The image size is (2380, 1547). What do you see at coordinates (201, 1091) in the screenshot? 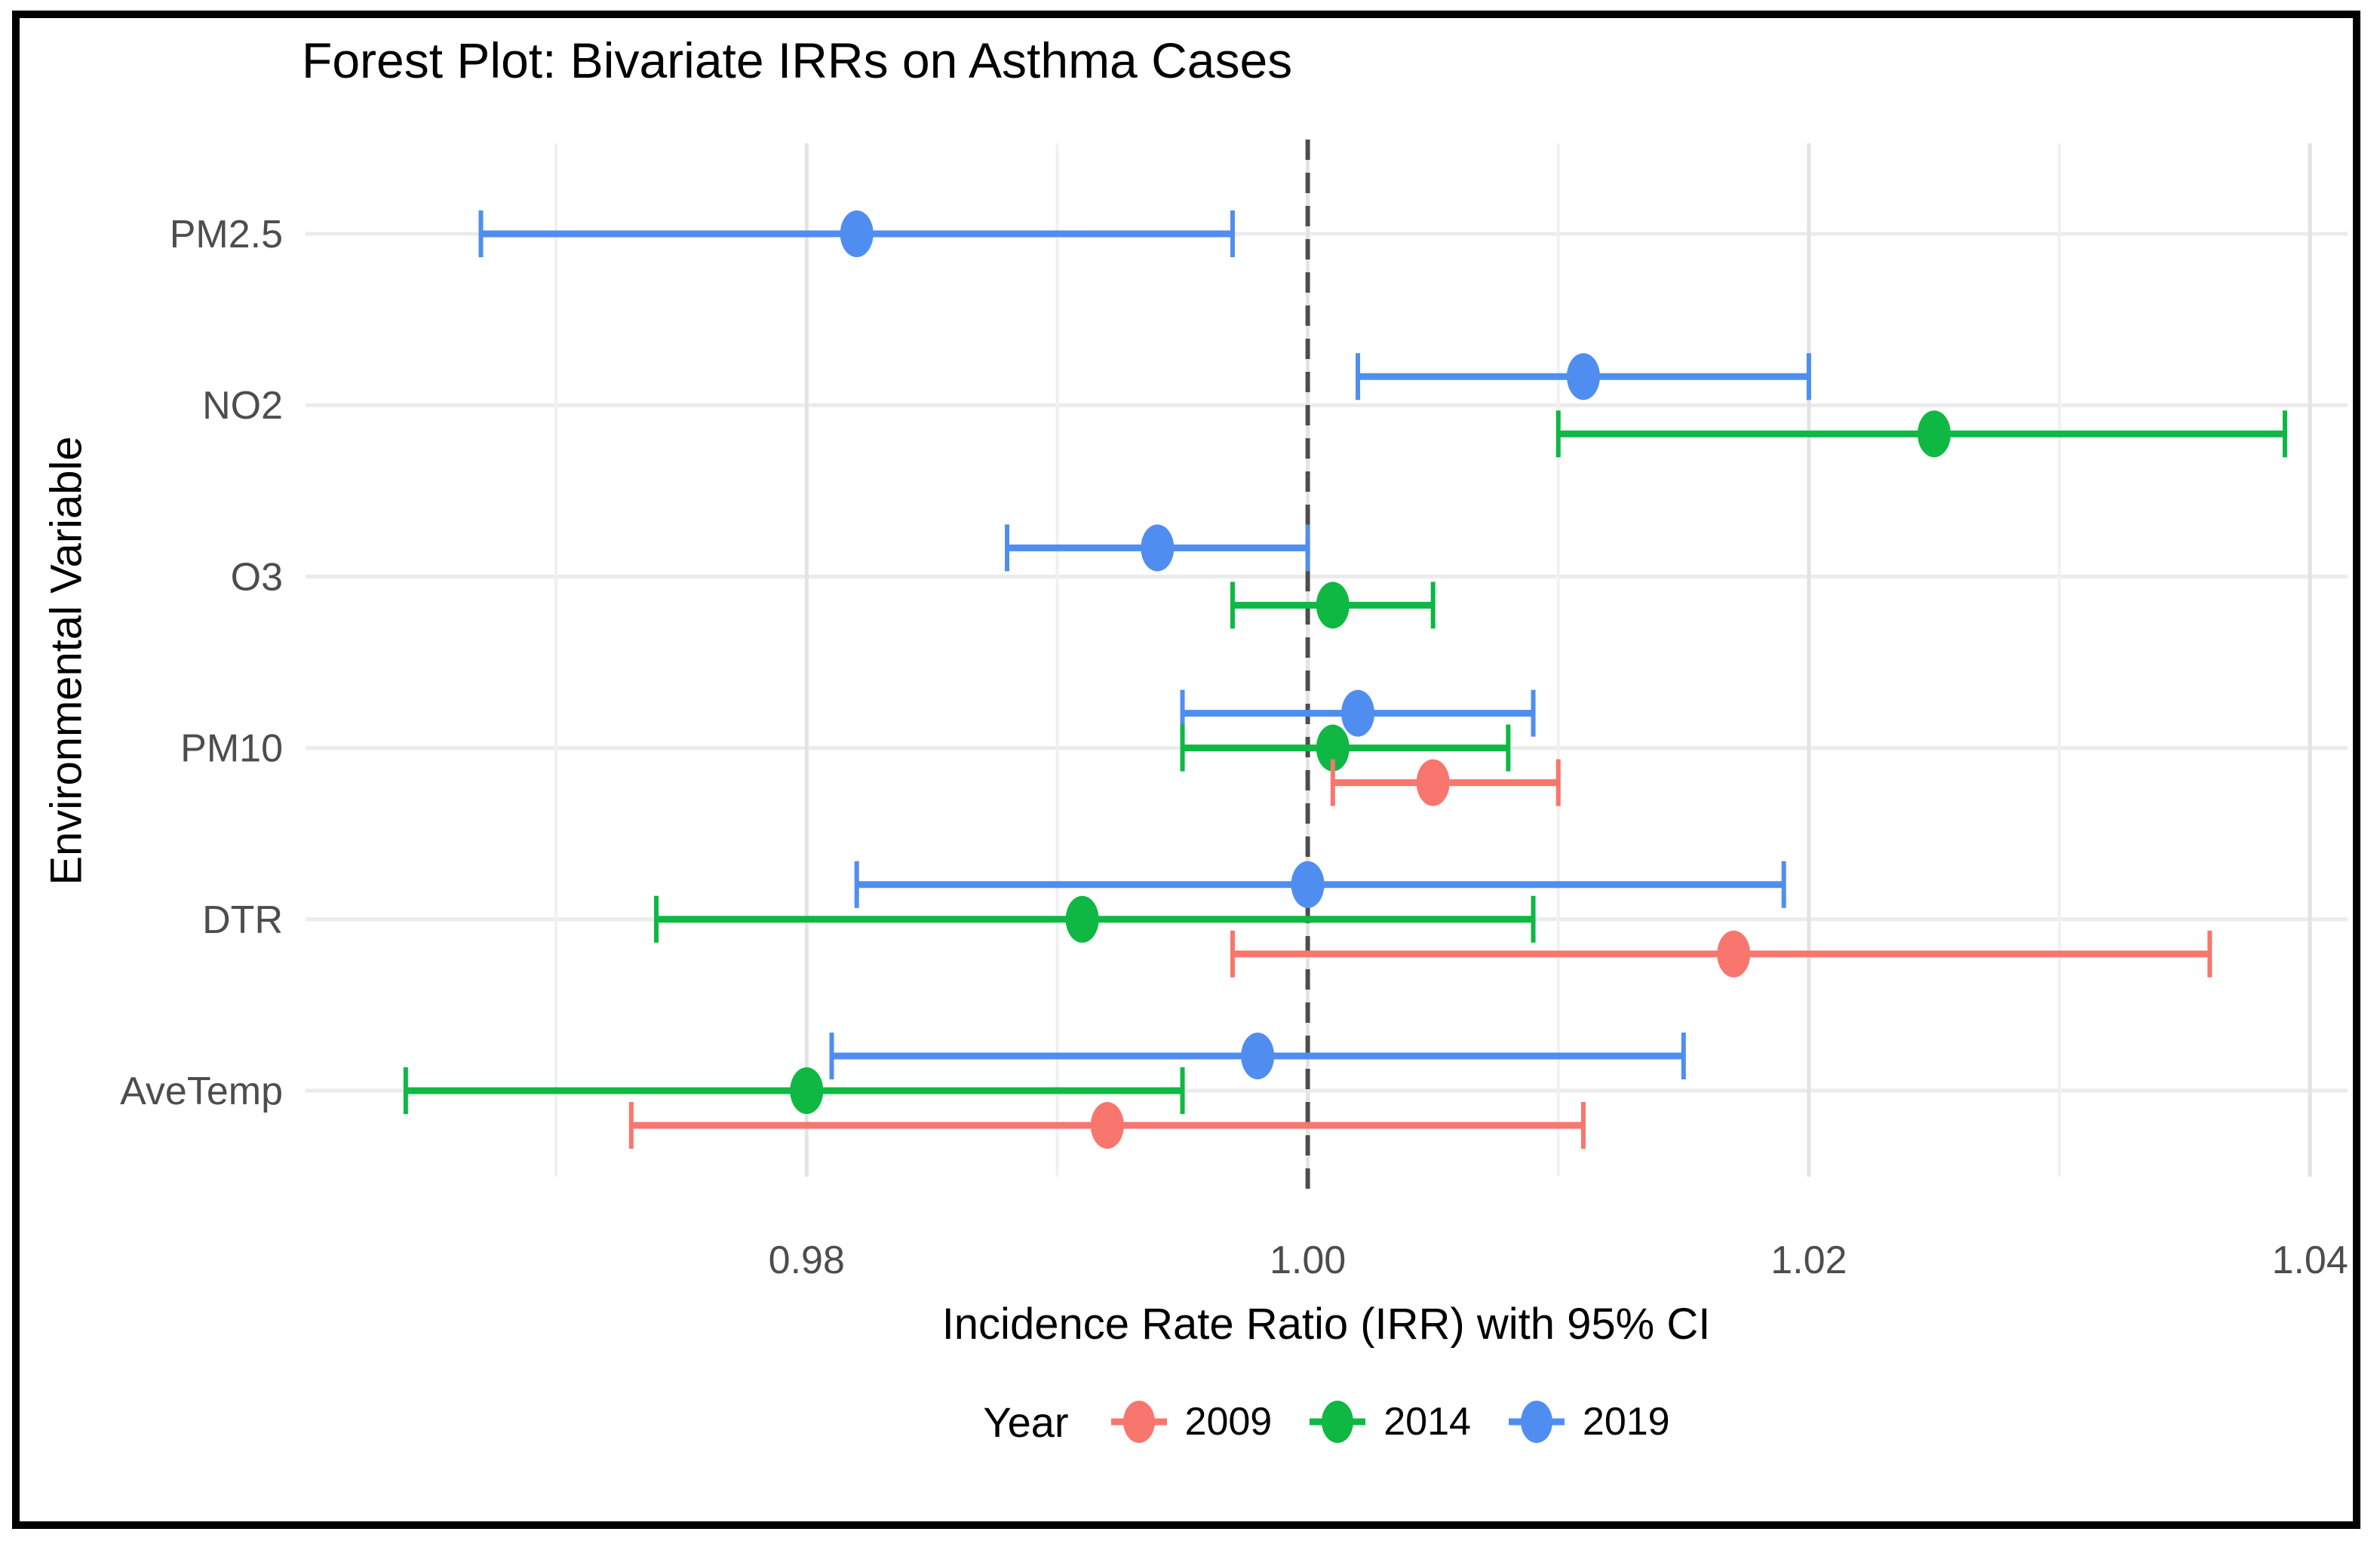
I see `y-category-label: AveTemp` at bounding box center [201, 1091].